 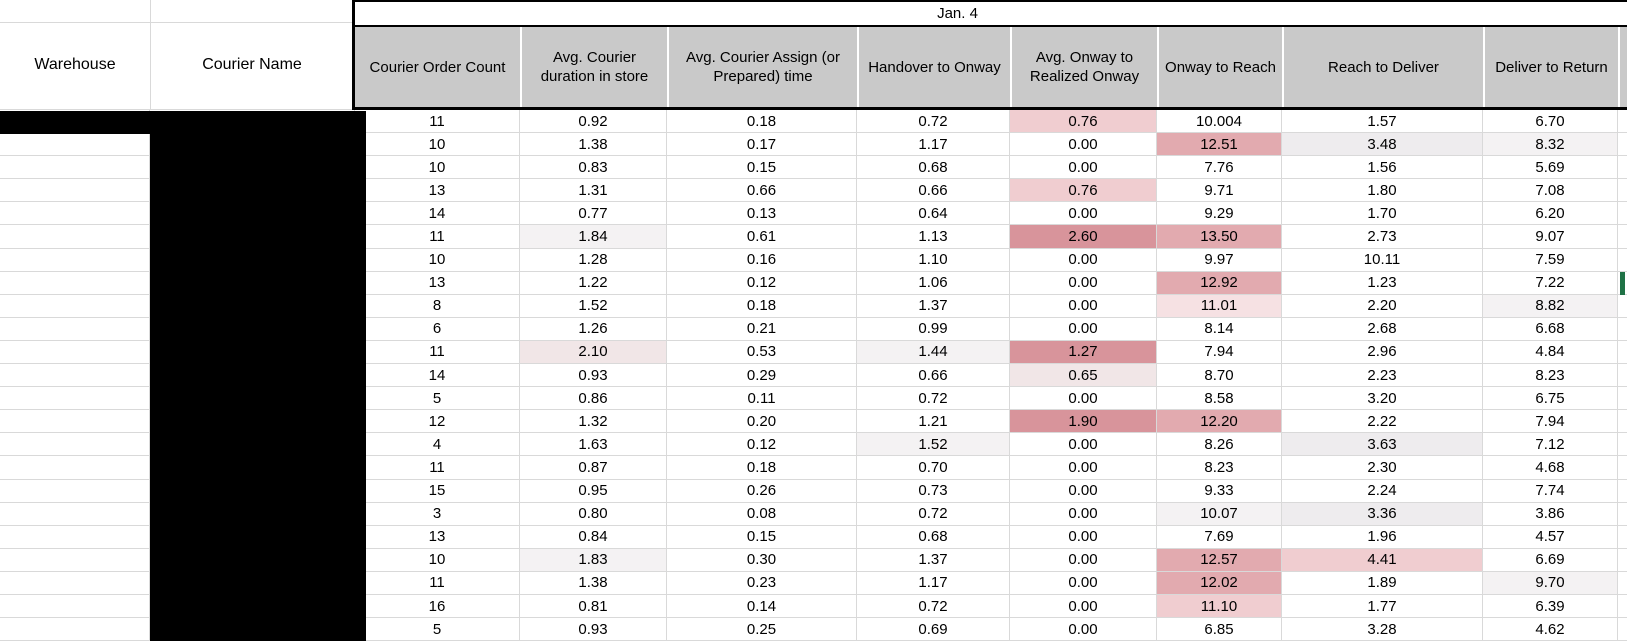 What do you see at coordinates (762, 559) in the screenshot?
I see `table-cell: 0.30` at bounding box center [762, 559].